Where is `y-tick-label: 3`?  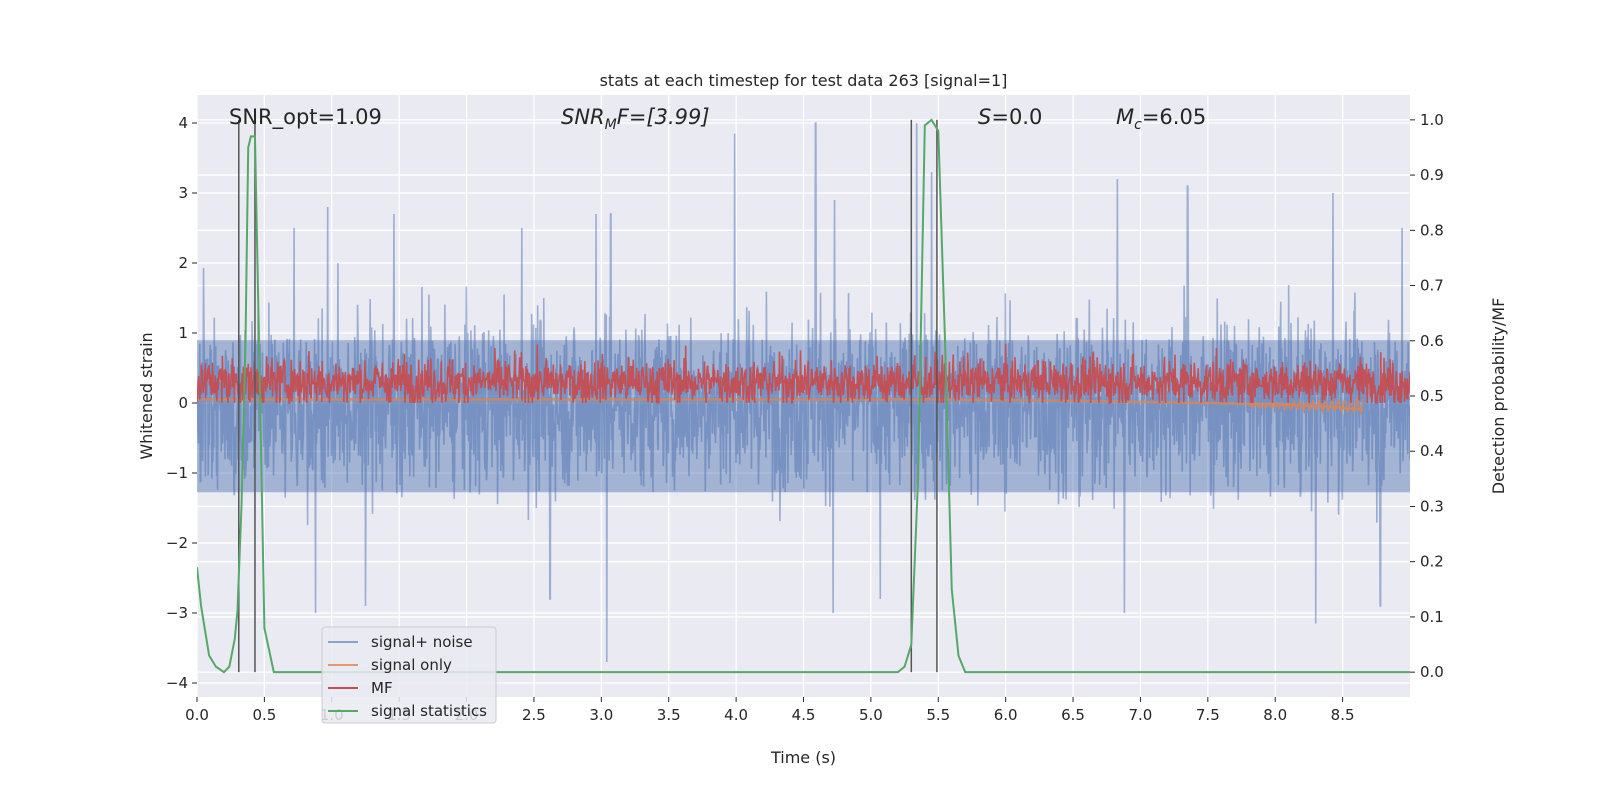
y-tick-label: 3 is located at coordinates (183, 193).